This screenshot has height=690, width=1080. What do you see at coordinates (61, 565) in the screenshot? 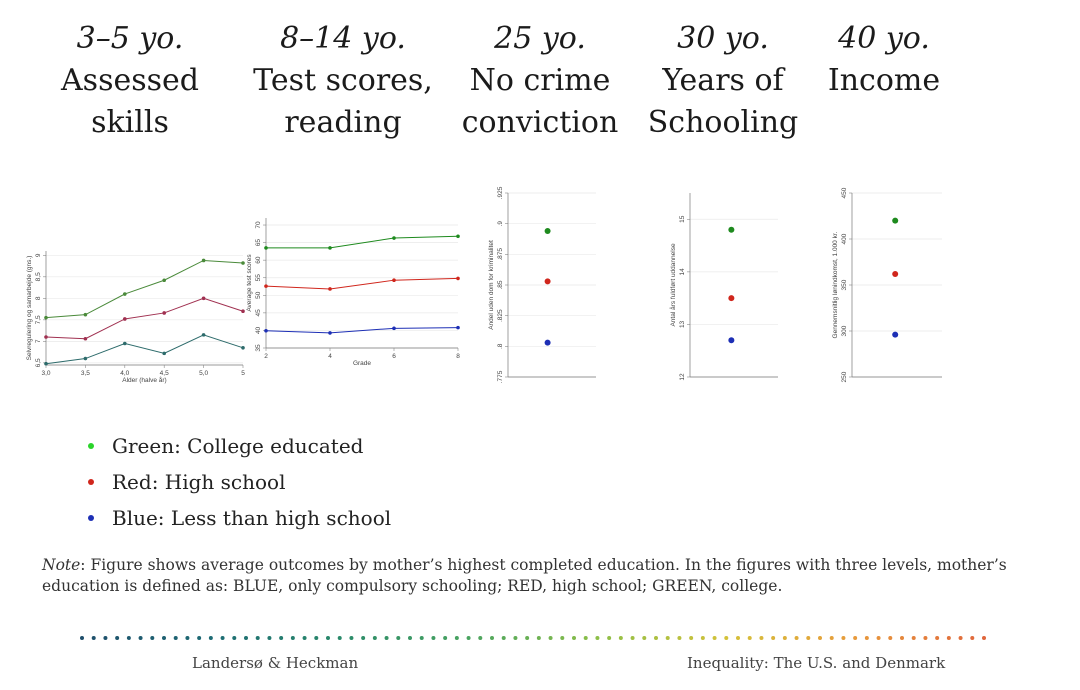
I see `note-lead: Note` at bounding box center [61, 565].